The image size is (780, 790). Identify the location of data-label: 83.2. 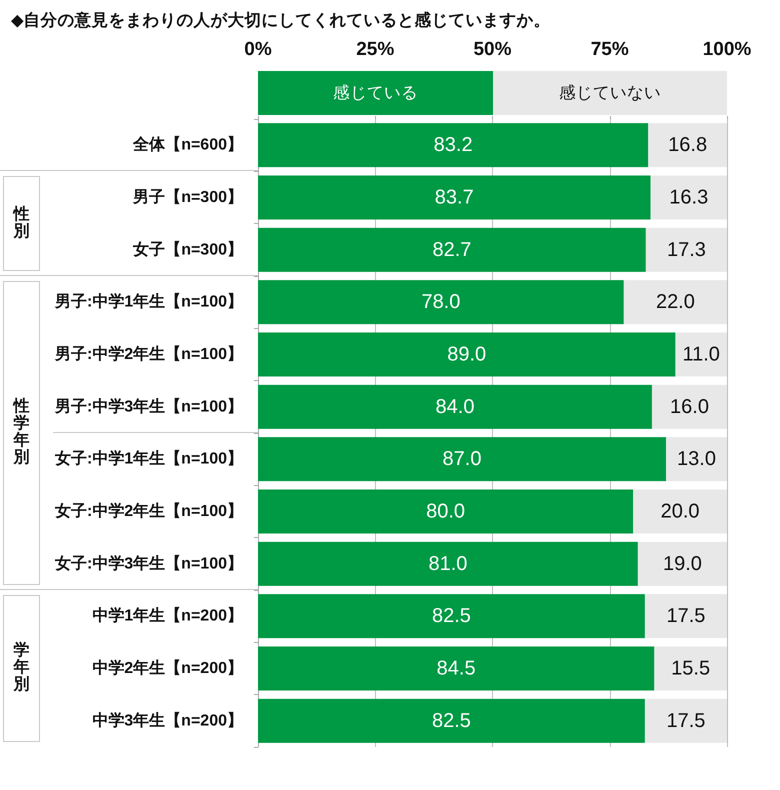
(453, 145).